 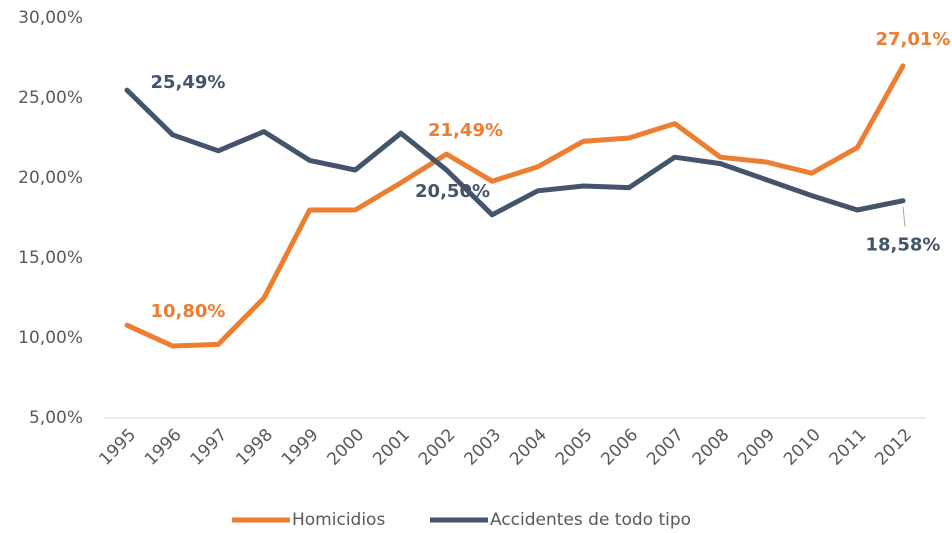 I want to click on x-tick-label: 1998, so click(x=254, y=447).